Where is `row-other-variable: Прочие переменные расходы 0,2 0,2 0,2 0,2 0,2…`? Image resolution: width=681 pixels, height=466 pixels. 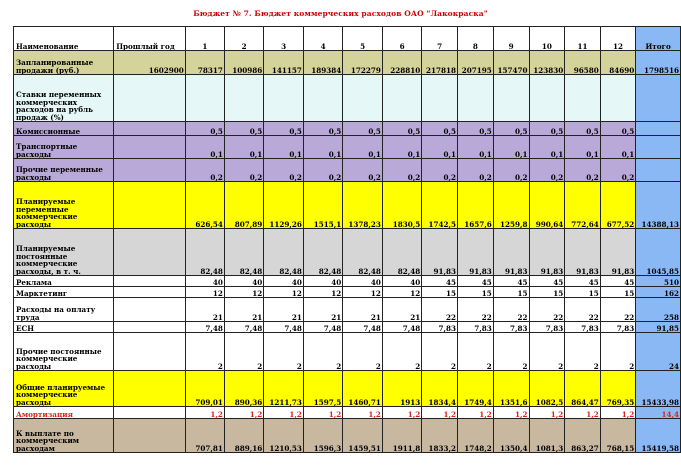
row-other-variable: Прочие переменные расходы 0,2 0,2 0,2 0,2 0,2… is located at coordinates (346, 170).